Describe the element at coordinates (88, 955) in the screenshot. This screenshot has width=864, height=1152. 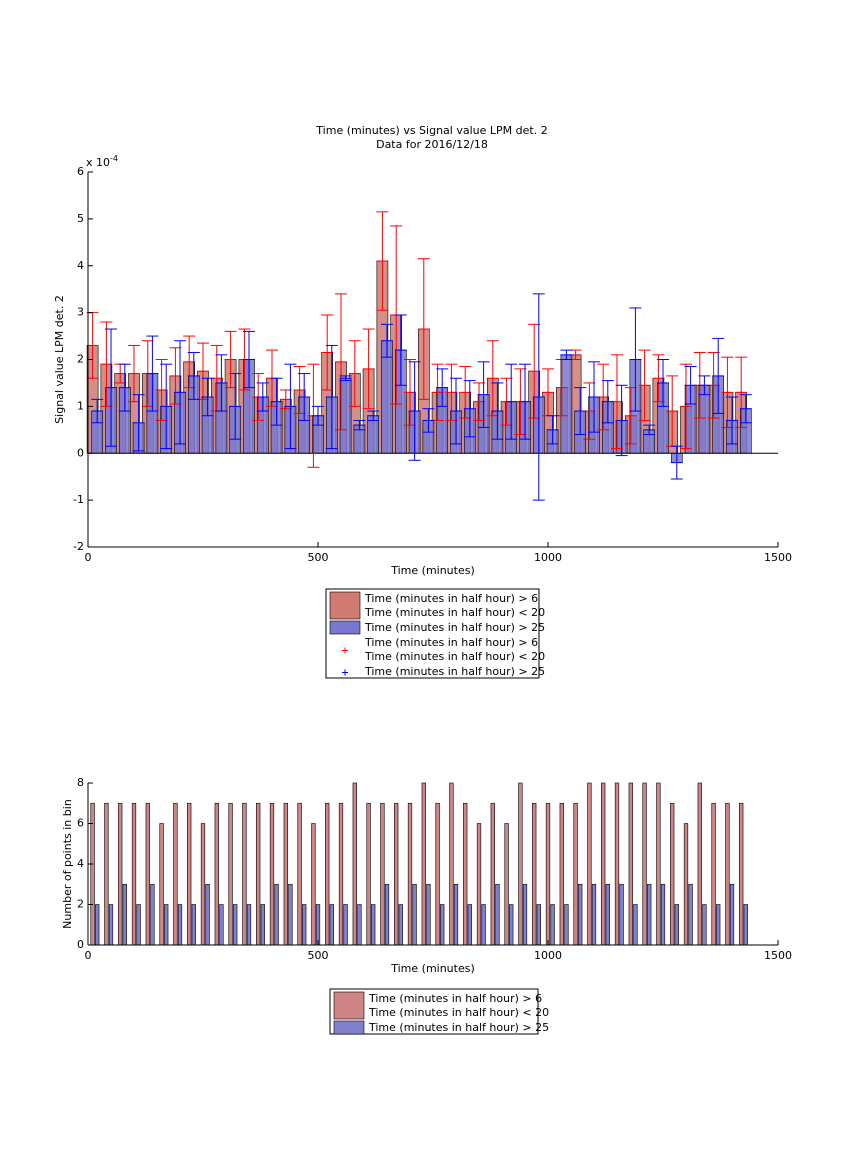
I see `x-tick-label: 0` at that location.